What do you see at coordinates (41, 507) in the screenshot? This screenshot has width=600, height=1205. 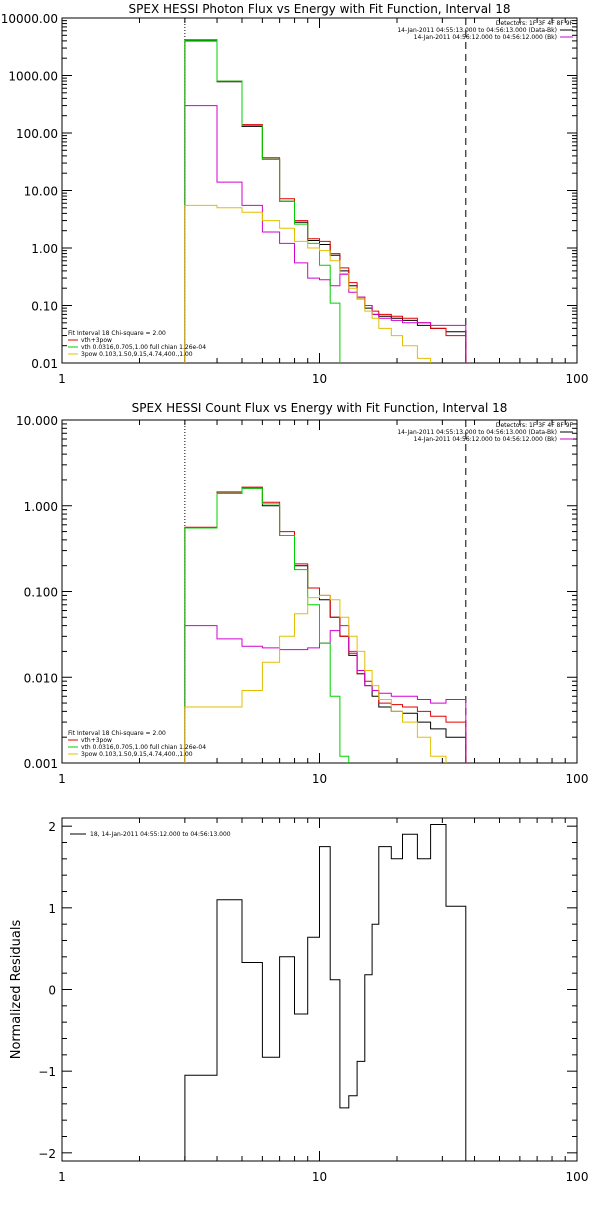 I see `y-tick-label: 1.000` at bounding box center [41, 507].